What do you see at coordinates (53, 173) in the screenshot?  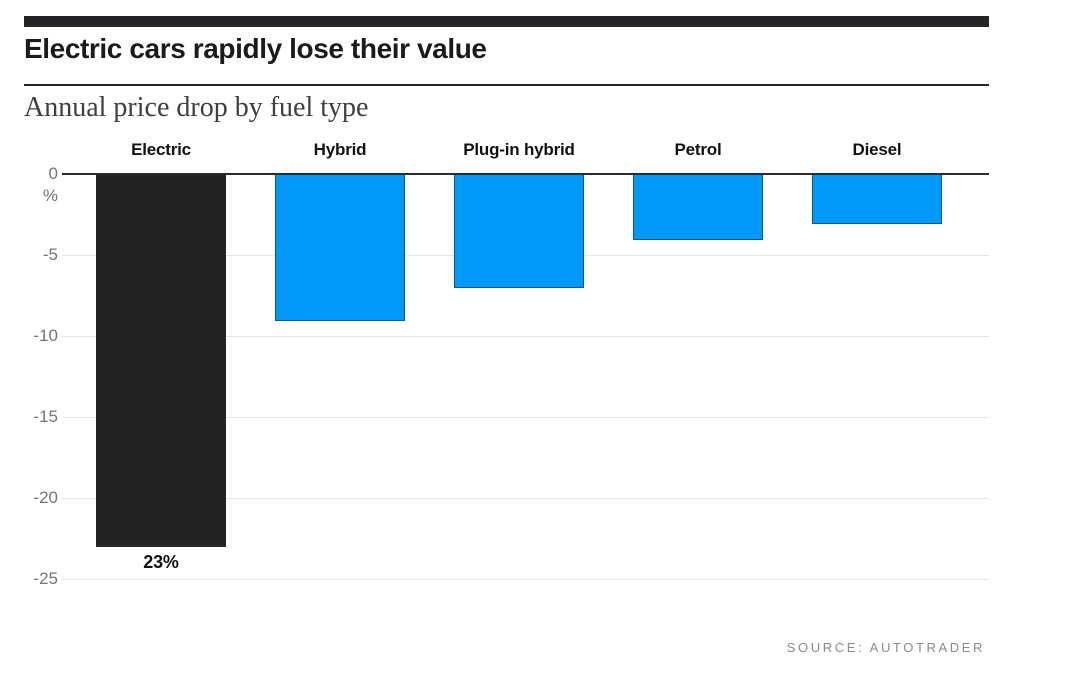 I see `y-axis-tick-label: 0` at bounding box center [53, 173].